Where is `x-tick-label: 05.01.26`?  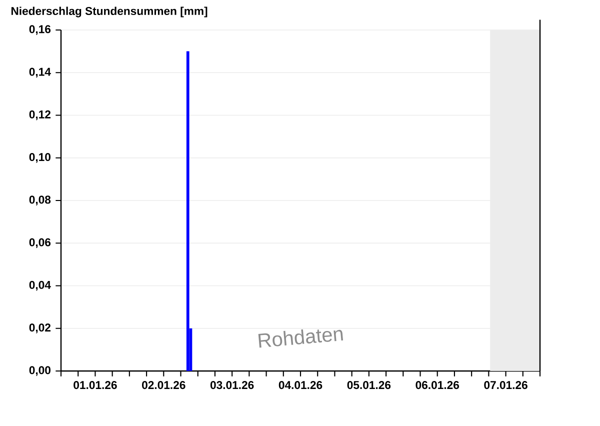 x-tick-label: 05.01.26 is located at coordinates (369, 385).